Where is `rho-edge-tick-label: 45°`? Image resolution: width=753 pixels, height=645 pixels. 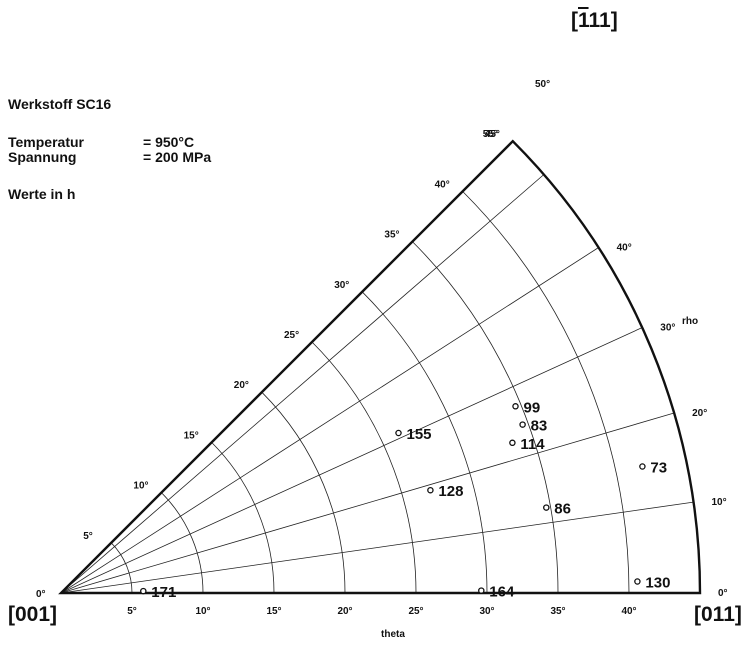
rho-edge-tick-label: 45° is located at coordinates (492, 134).